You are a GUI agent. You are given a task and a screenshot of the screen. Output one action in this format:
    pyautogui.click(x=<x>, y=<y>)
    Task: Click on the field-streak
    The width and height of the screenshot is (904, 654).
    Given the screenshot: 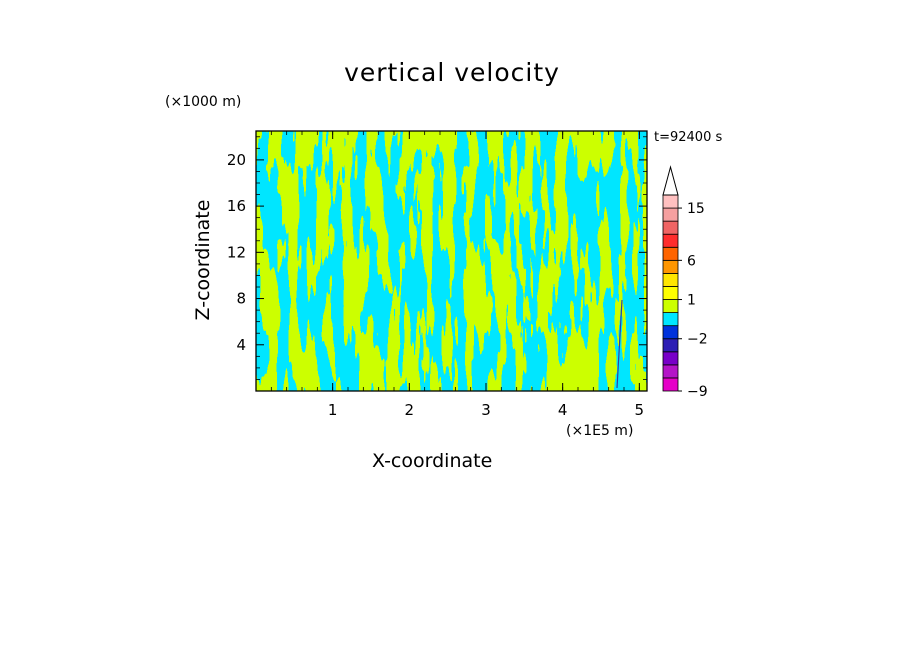 What is the action you would take?
    pyautogui.click(x=619, y=344)
    